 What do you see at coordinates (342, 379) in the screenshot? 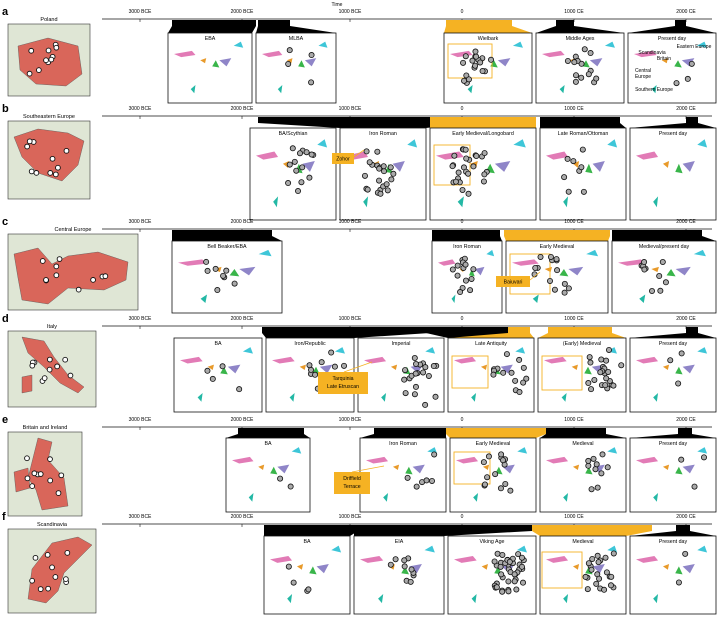
I see `annotation-label: Tarquinia` at bounding box center [342, 379].